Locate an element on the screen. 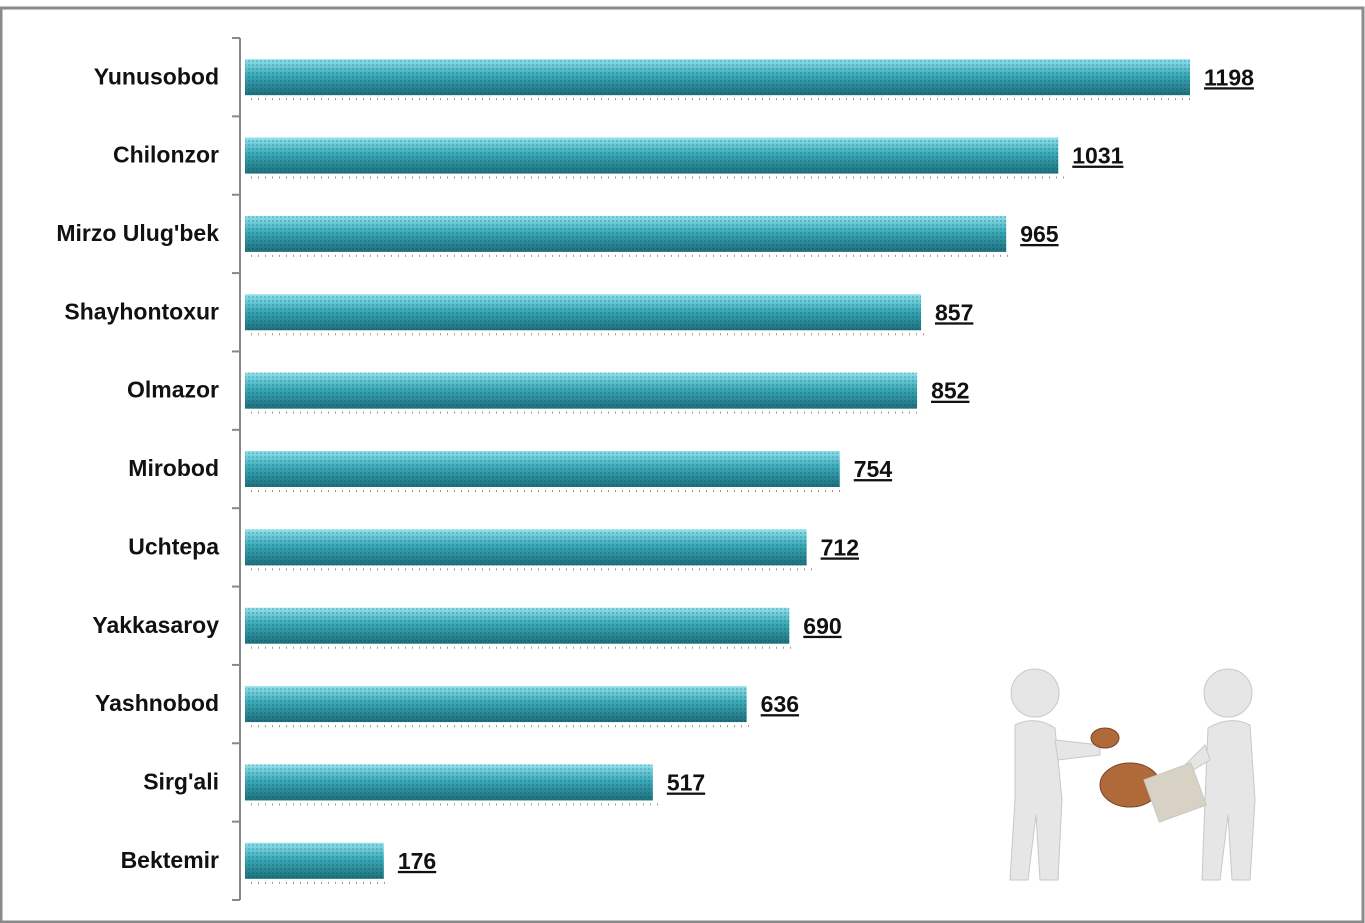 The width and height of the screenshot is (1365, 923). category-label: Shayhontoxur is located at coordinates (141, 311).